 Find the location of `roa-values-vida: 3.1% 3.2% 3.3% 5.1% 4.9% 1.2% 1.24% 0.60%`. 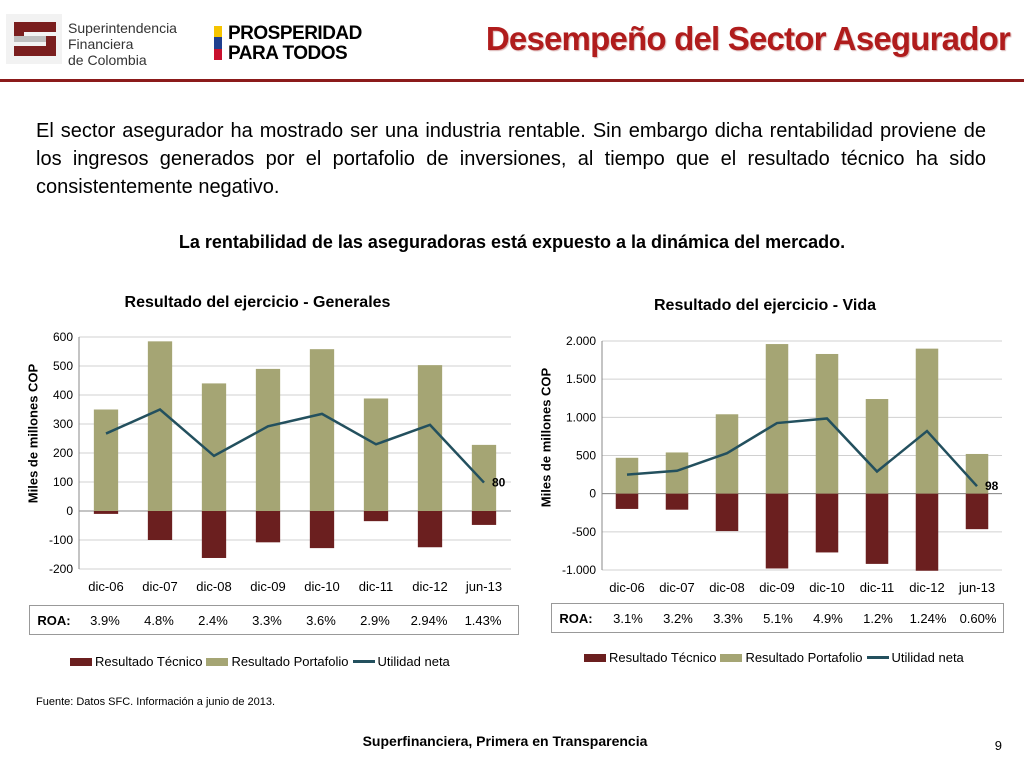

roa-values-vida: 3.1% 3.2% 3.3% 5.1% 4.9% 1.2% 1.24% 0.60% is located at coordinates (803, 618).